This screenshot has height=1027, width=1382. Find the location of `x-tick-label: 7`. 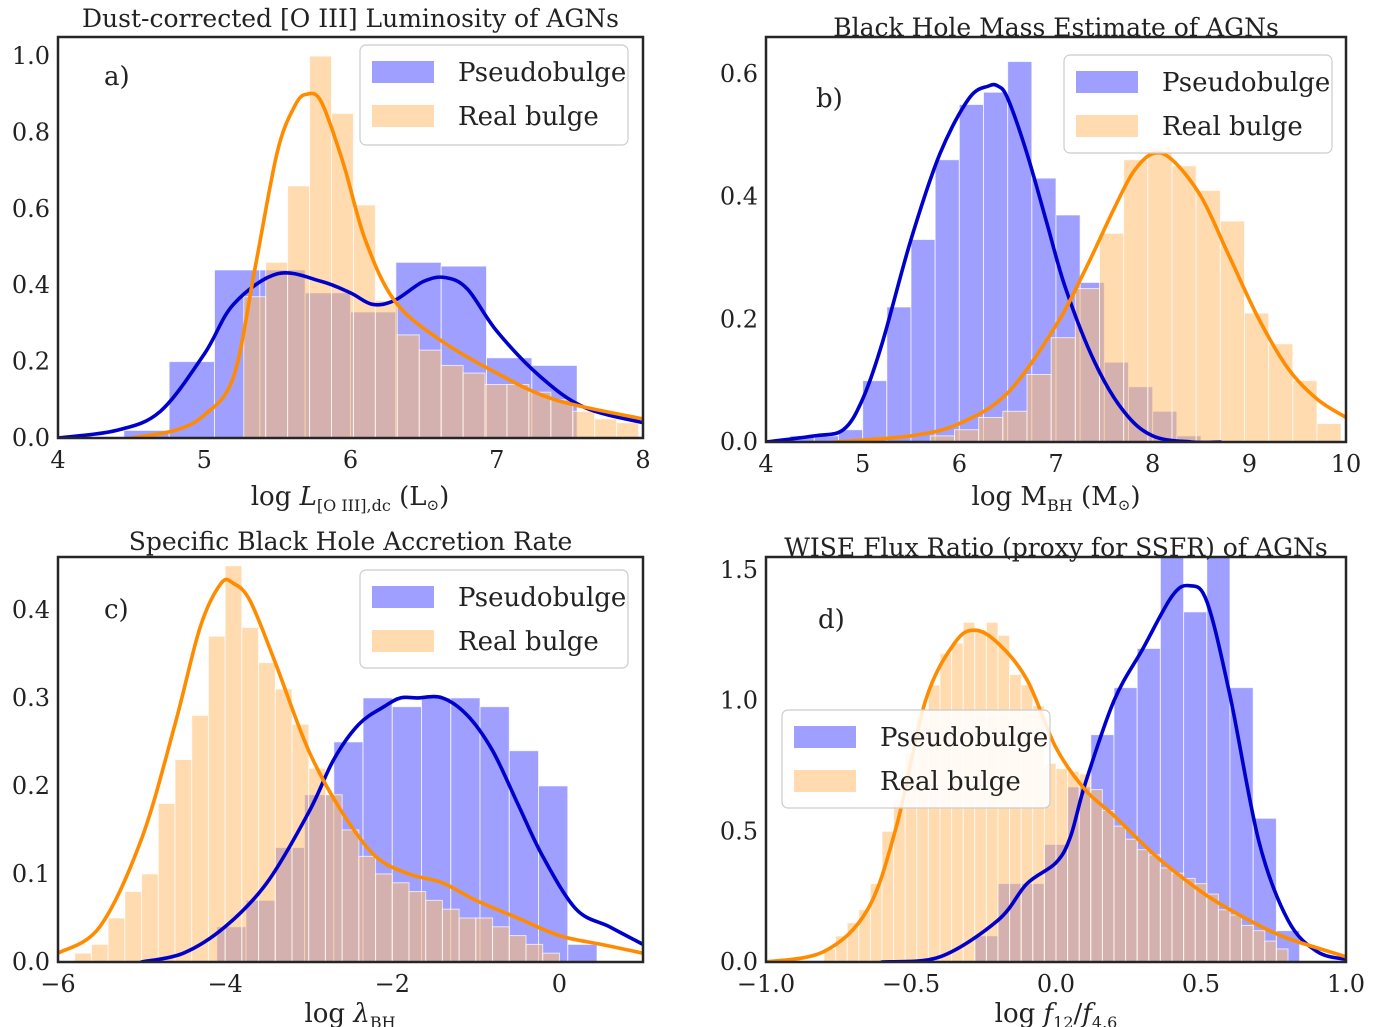

x-tick-label: 7 is located at coordinates (1055, 464).